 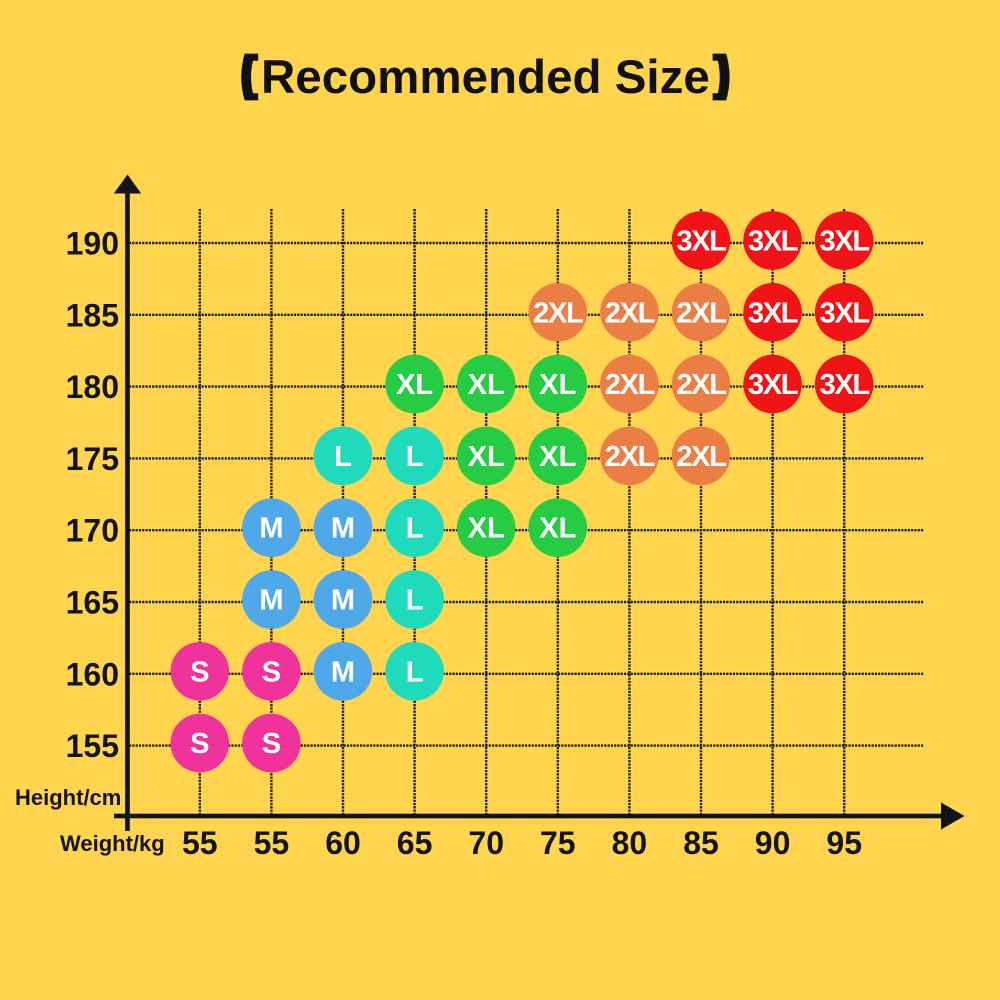 I want to click on svg-text: 155, so click(x=92, y=746).